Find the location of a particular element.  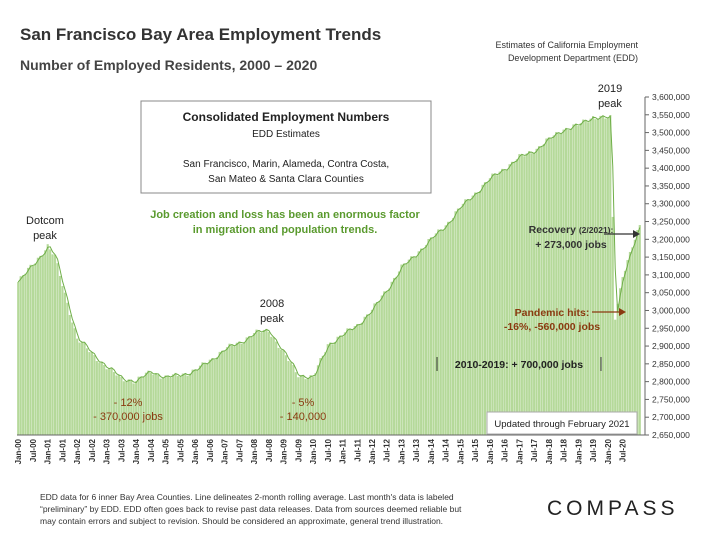

pandemic-arrowhead is located at coordinates (622, 312).